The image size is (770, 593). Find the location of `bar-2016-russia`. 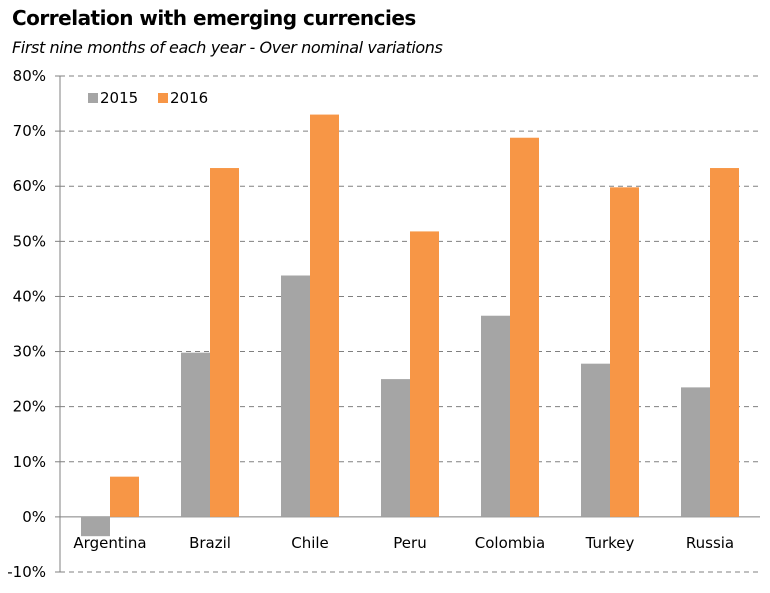

bar-2016-russia is located at coordinates (724, 342).